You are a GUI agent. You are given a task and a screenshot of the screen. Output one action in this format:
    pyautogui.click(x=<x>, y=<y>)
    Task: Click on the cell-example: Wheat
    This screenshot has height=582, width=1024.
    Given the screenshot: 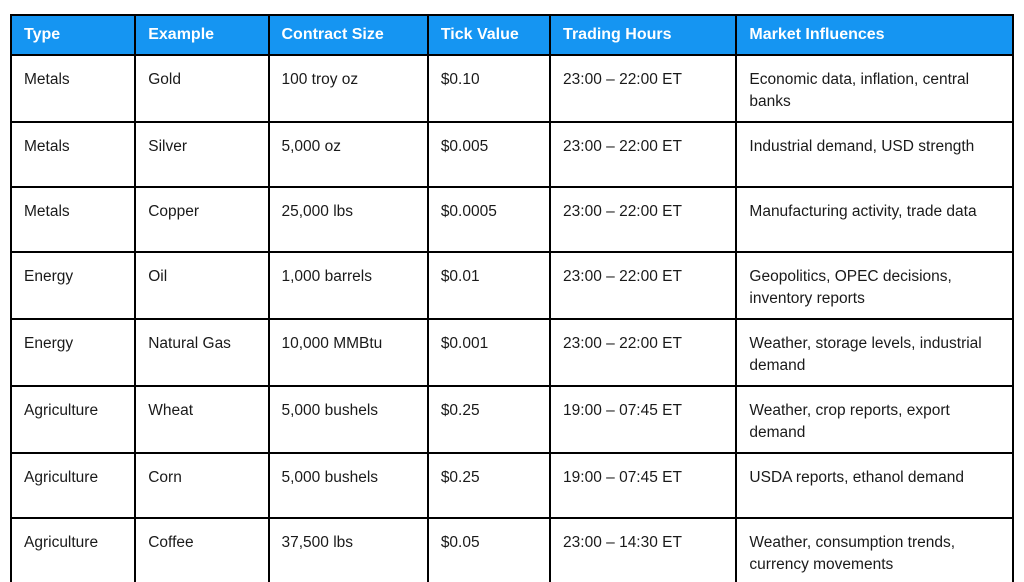 What is the action you would take?
    pyautogui.click(x=202, y=419)
    